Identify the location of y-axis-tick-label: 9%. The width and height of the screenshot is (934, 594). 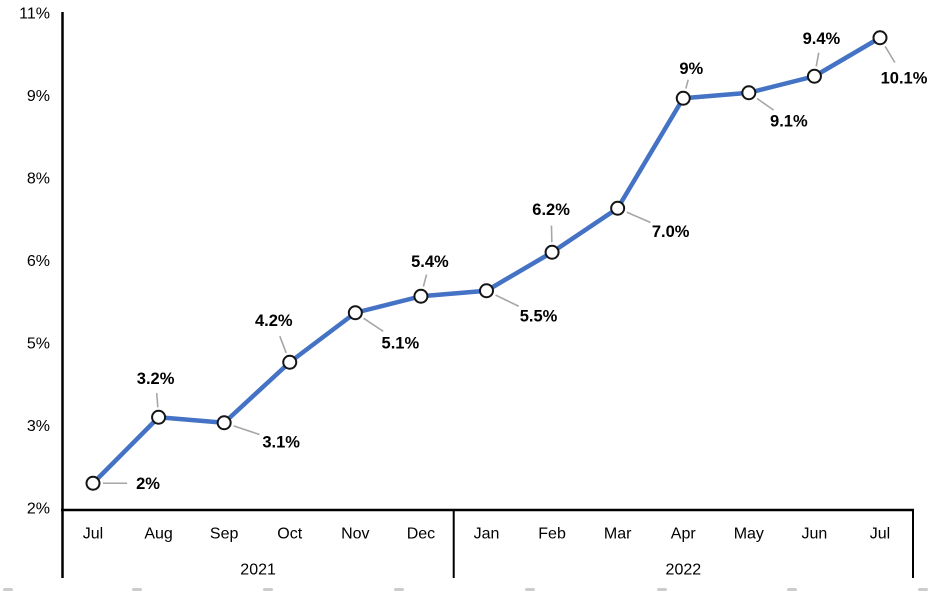
(38, 96).